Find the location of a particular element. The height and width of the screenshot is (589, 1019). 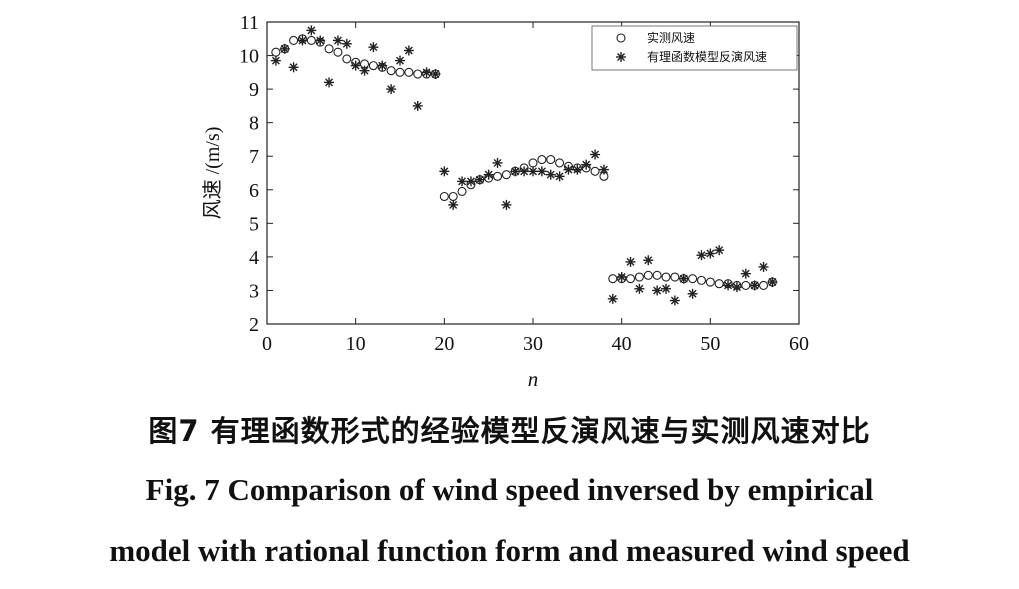

legend-star-marker is located at coordinates (621, 57).